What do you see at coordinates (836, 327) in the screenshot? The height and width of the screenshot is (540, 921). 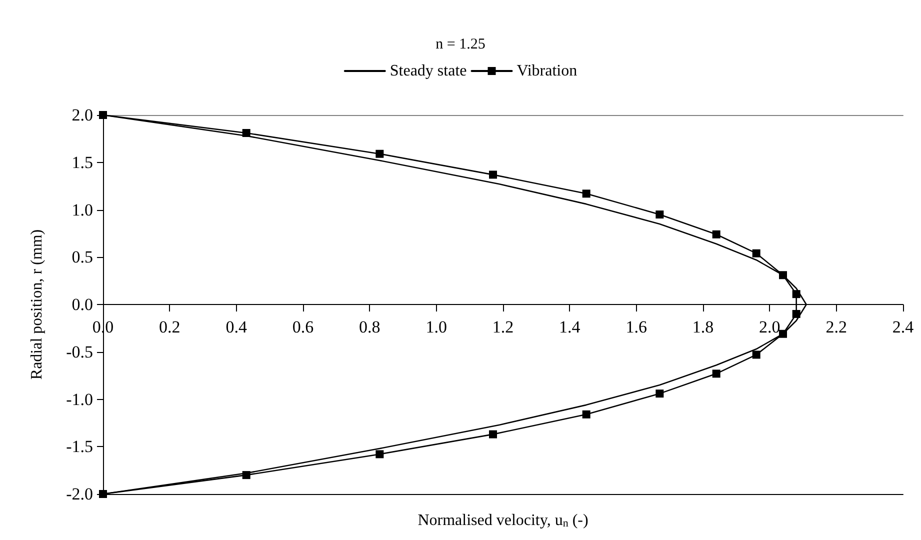 I see `x-tick-label: 2.2` at bounding box center [836, 327].